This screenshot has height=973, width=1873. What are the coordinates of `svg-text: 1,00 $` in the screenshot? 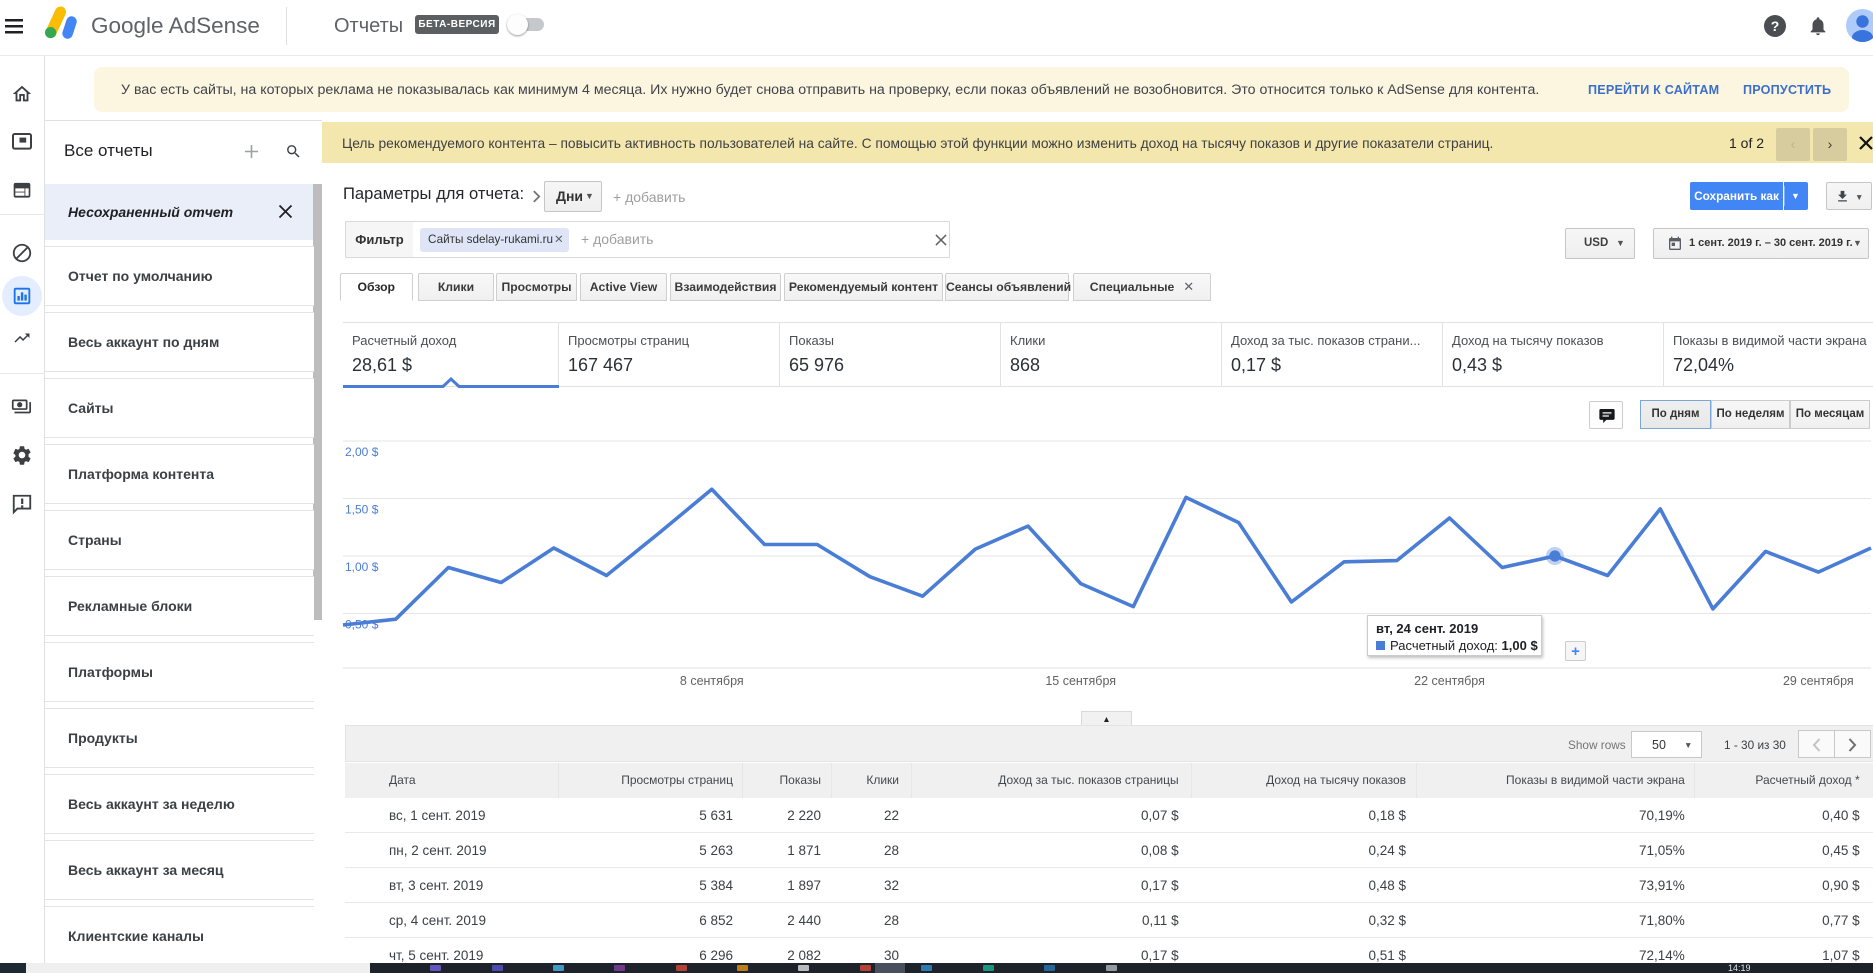 It's located at (362, 567).